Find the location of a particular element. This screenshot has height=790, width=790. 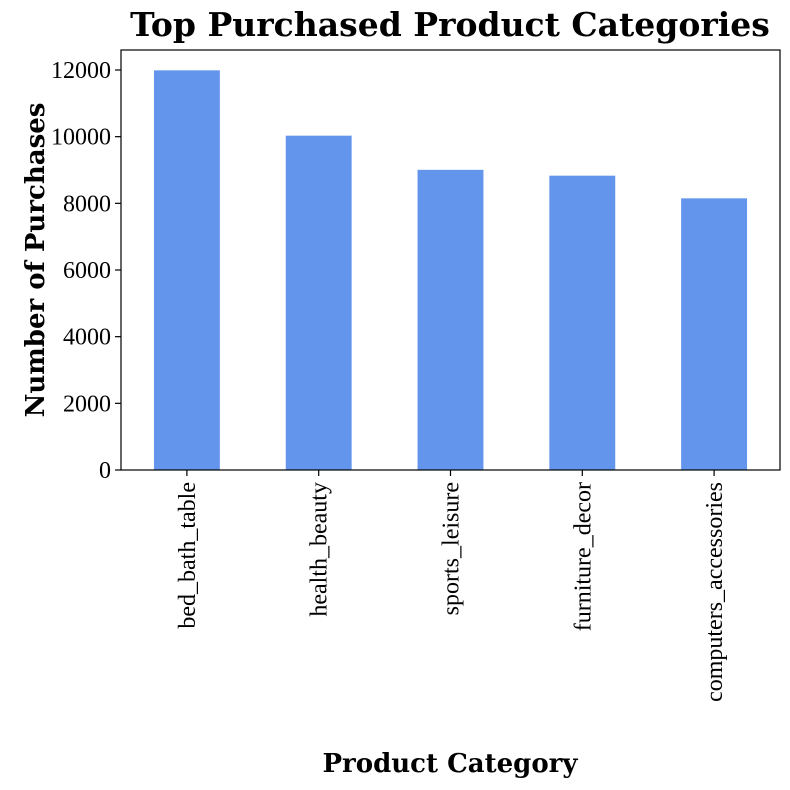

y-tick-label: 4000 is located at coordinates (87, 338).